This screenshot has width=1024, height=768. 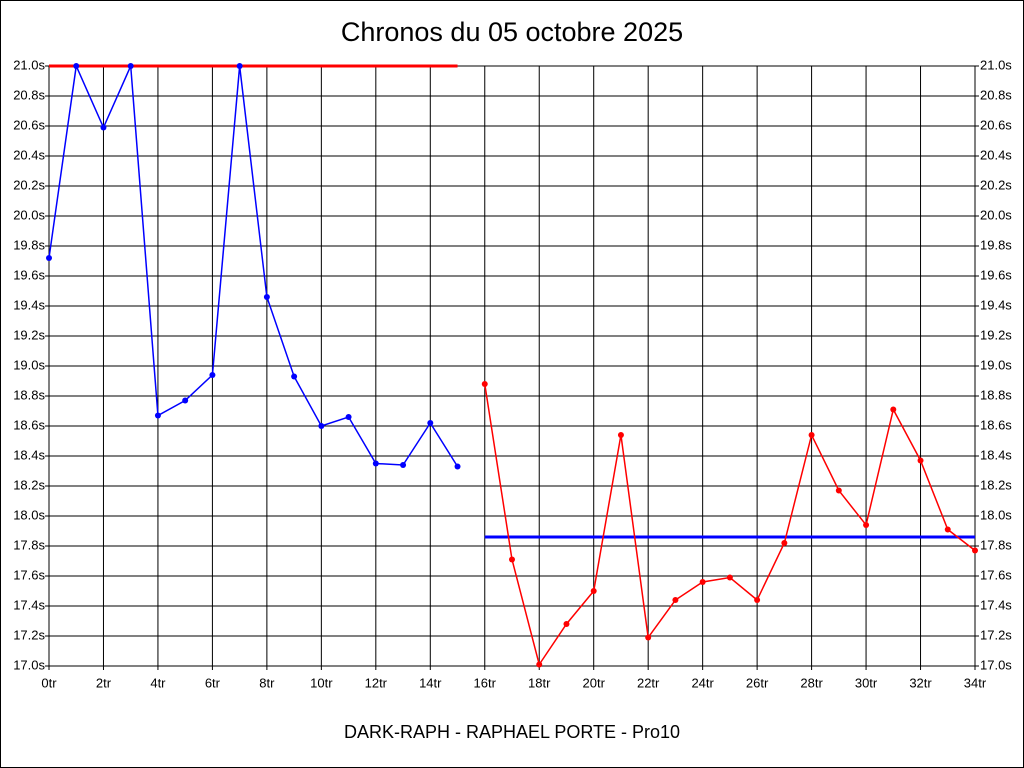 I want to click on chart-title: Chronos du 05 octobre 2025, so click(x=512, y=32).